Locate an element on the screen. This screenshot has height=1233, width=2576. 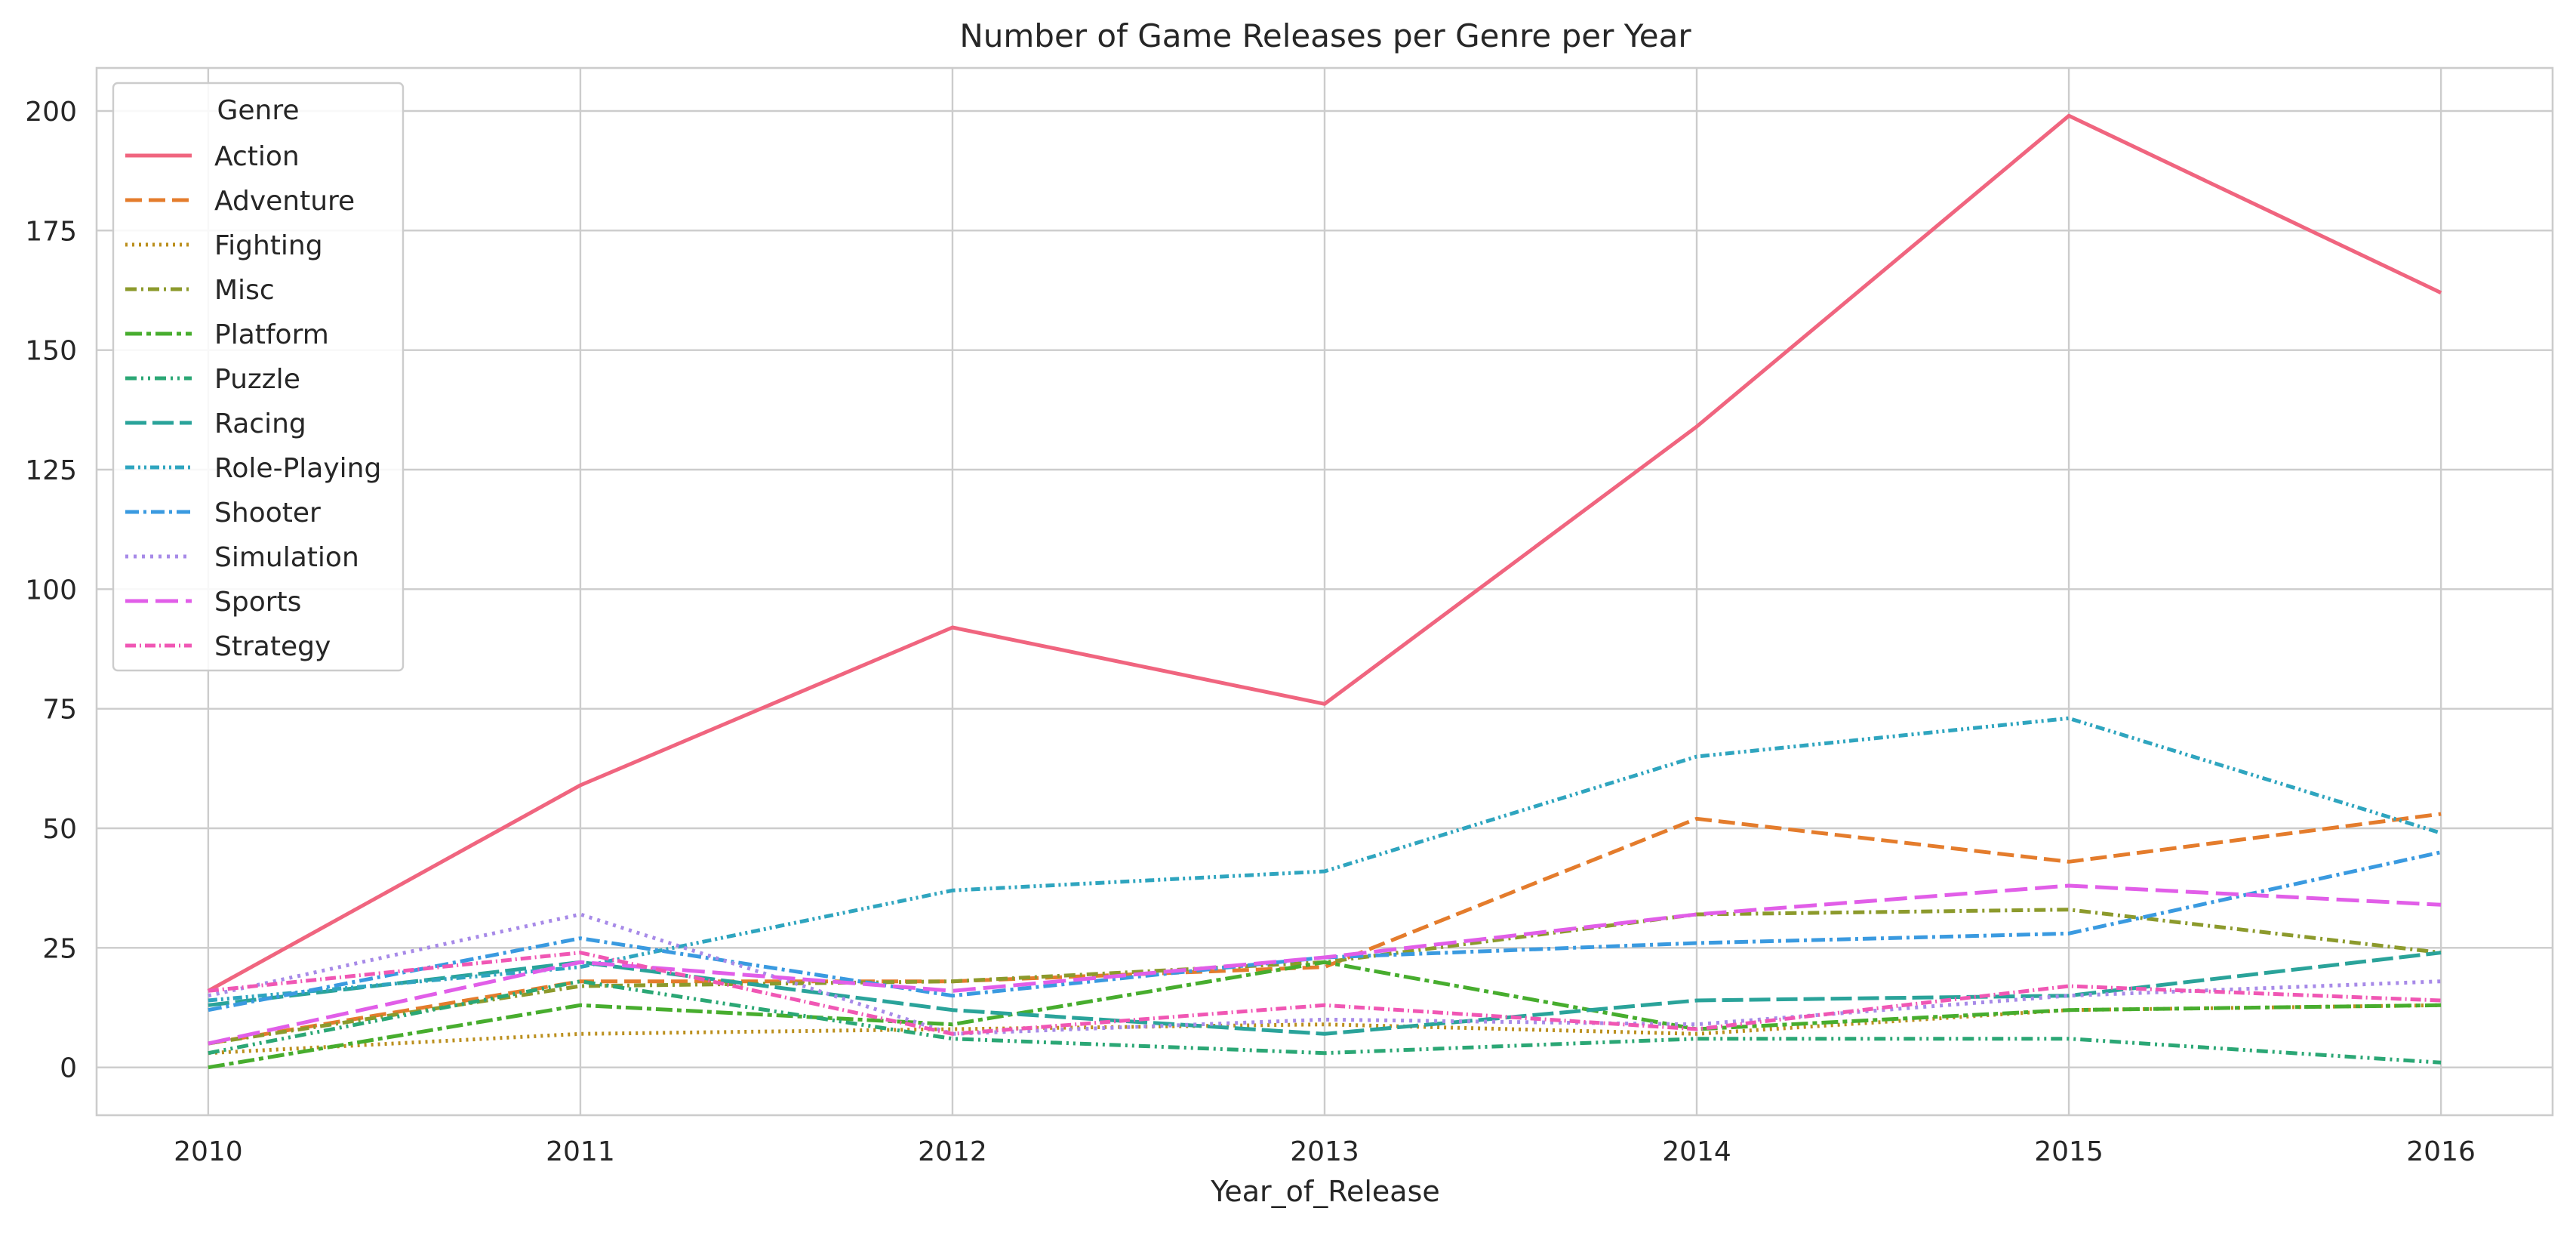
x-tick-label: 2016 is located at coordinates (2441, 1151).